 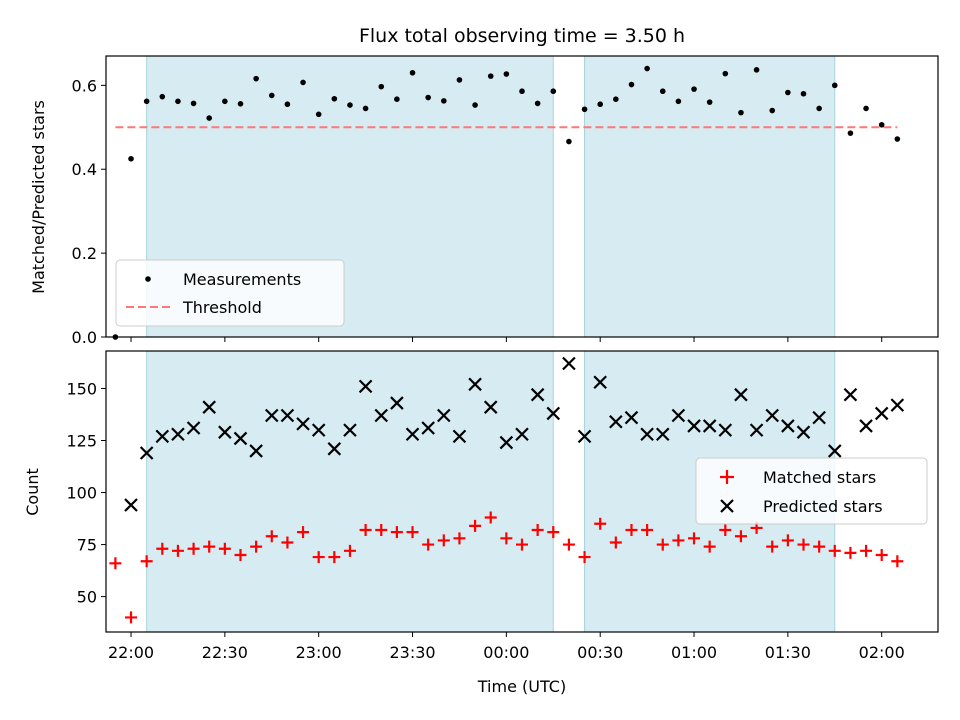 What do you see at coordinates (319, 652) in the screenshot?
I see `x-tick-label: 23:00` at bounding box center [319, 652].